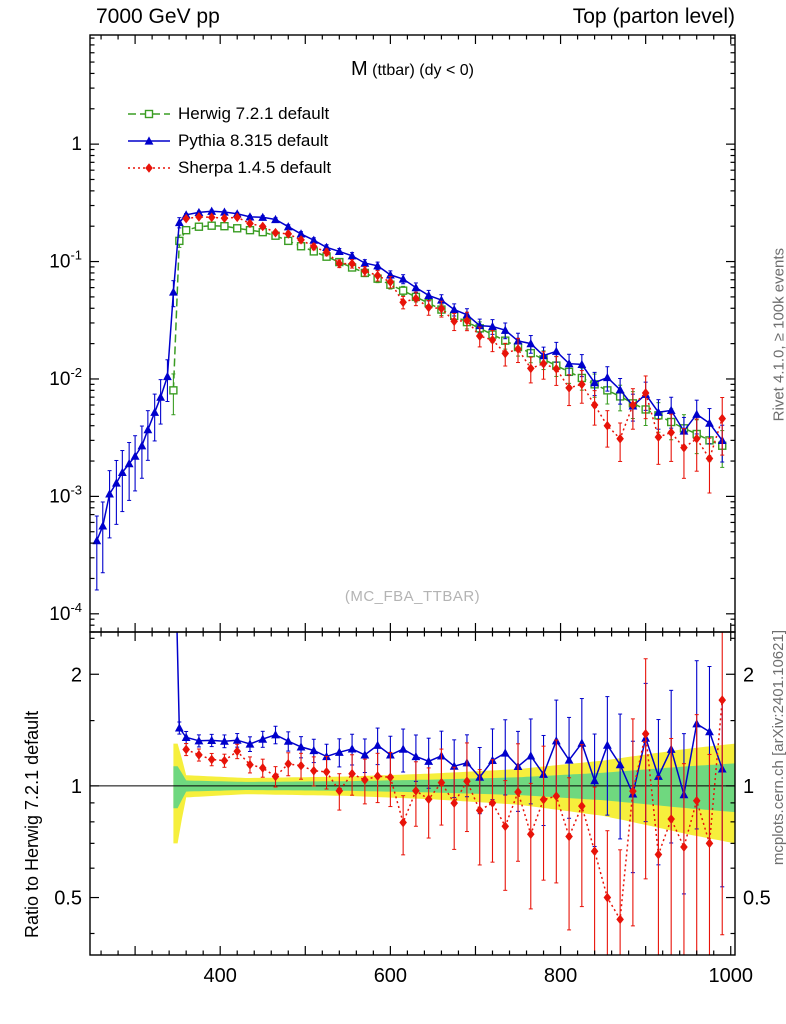 This screenshot has height=1024, width=786. I want to click on pythia-marker-icon, so click(149, 141).